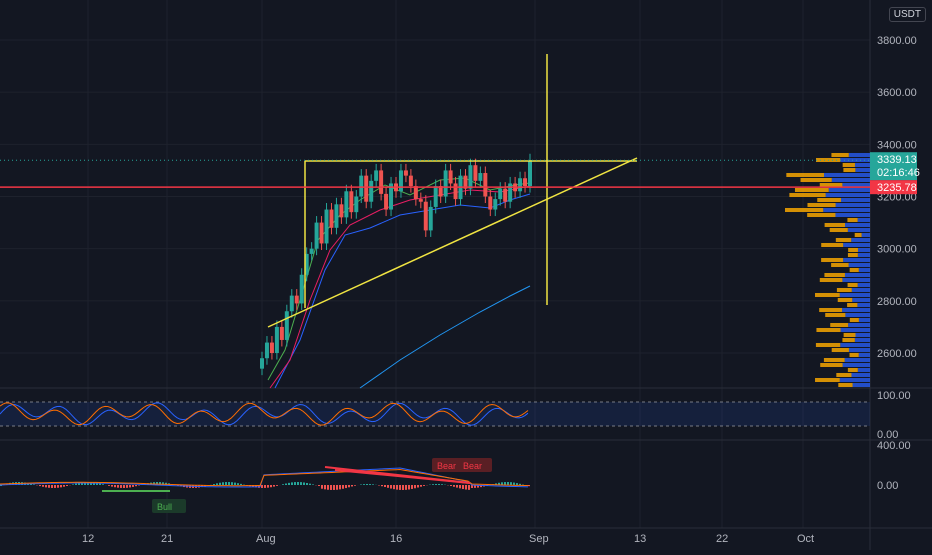 This screenshot has height=555, width=932. Describe the element at coordinates (167, 539) in the screenshot. I see `time-tick-label: 21` at that location.